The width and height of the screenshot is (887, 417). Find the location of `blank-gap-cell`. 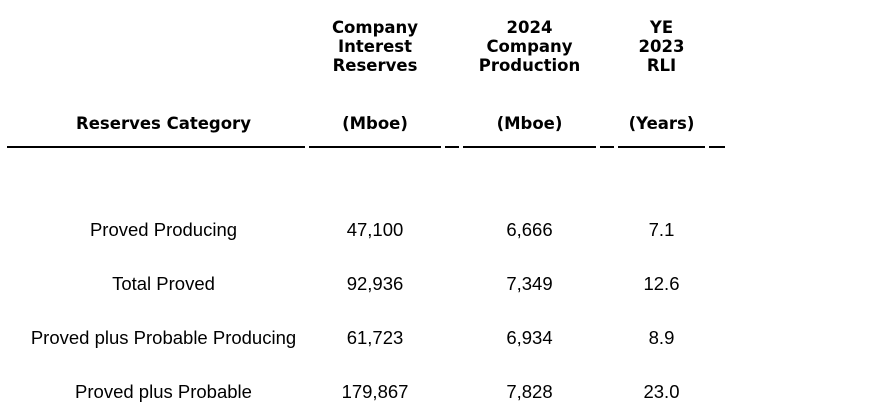

blank-gap-cell is located at coordinates (366, 175).